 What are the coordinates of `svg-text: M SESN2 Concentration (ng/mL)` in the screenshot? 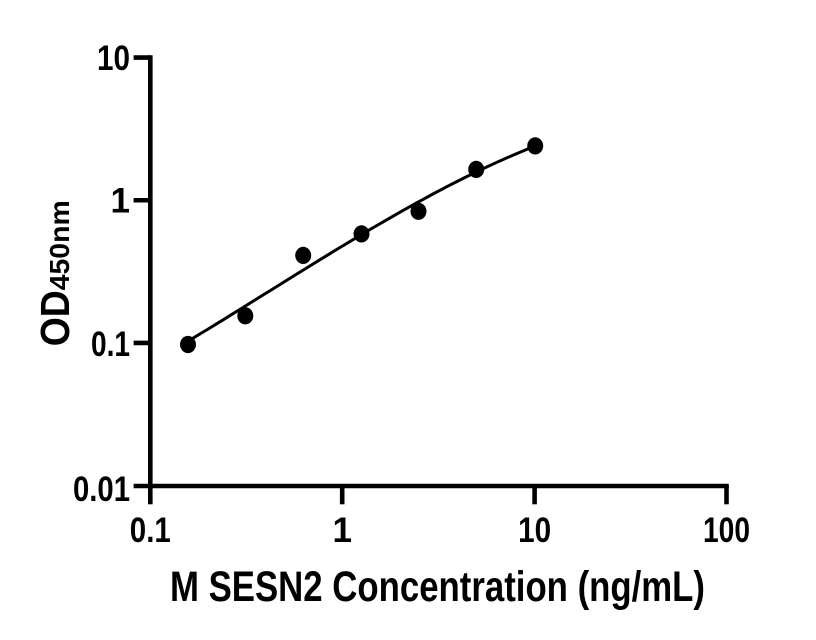 It's located at (437, 587).